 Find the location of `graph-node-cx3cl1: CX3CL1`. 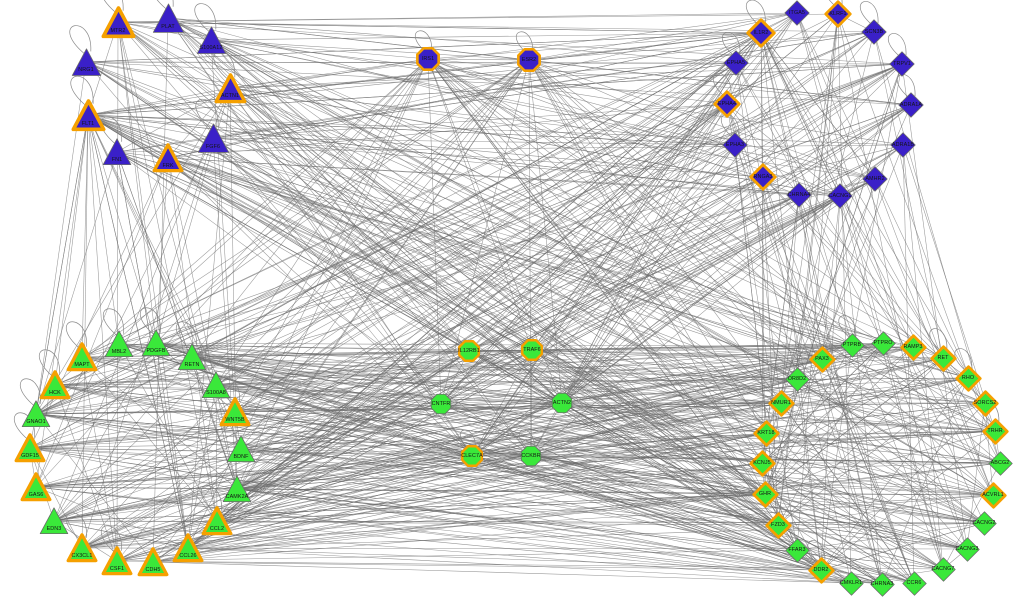

graph-node-cx3cl1: CX3CL1 is located at coordinates (82, 548).